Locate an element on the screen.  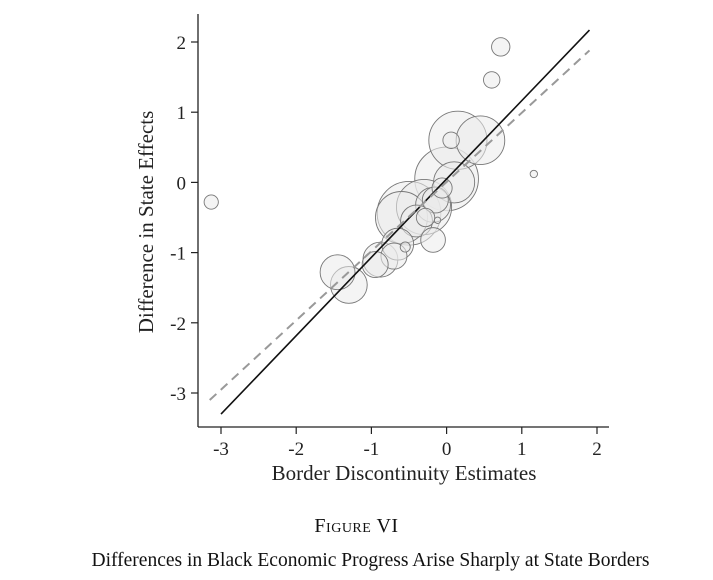
y-tick-label: -3 is located at coordinates (178, 394).